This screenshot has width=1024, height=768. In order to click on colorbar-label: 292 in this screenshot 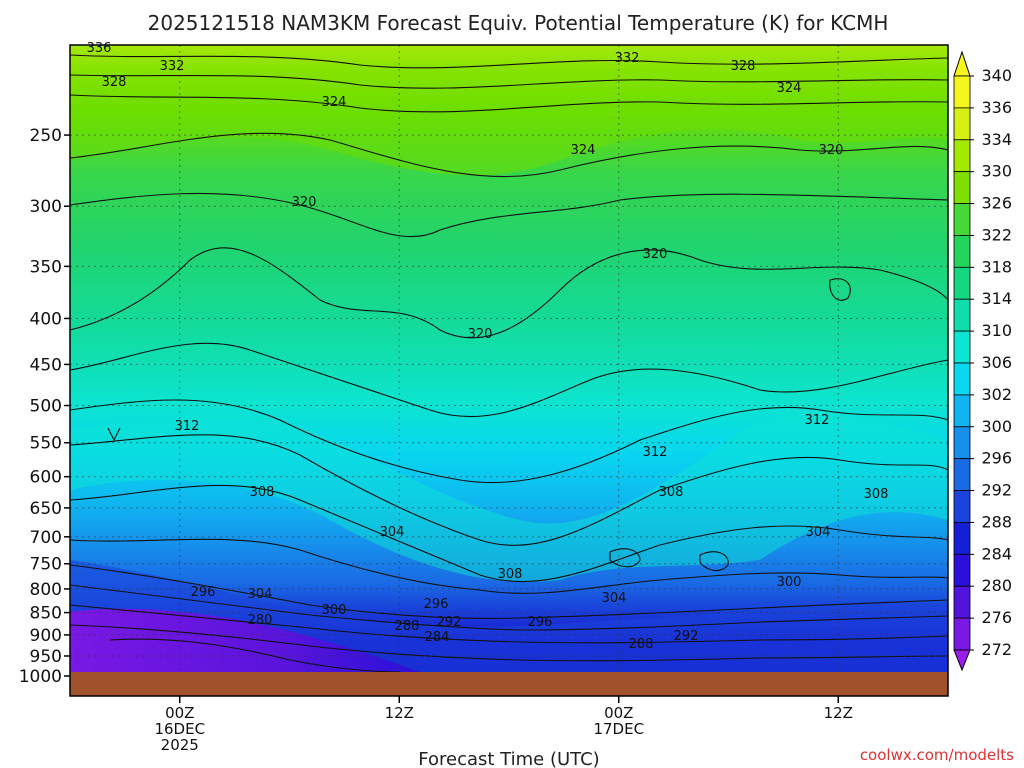, I will do `click(996, 490)`.